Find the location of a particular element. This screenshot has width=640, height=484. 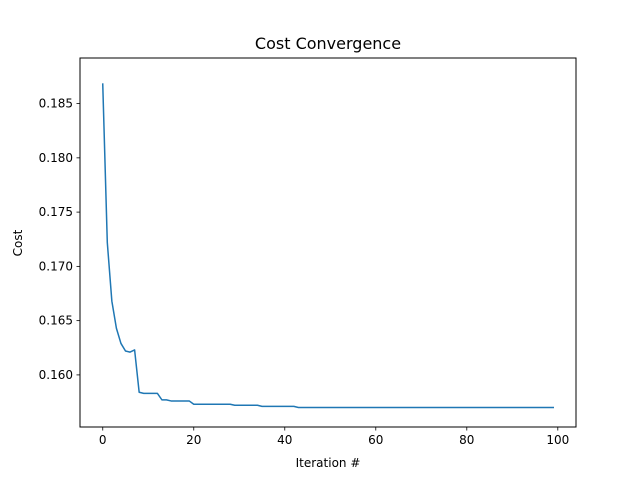

y-tick-label: 0.185 is located at coordinates (56, 104).